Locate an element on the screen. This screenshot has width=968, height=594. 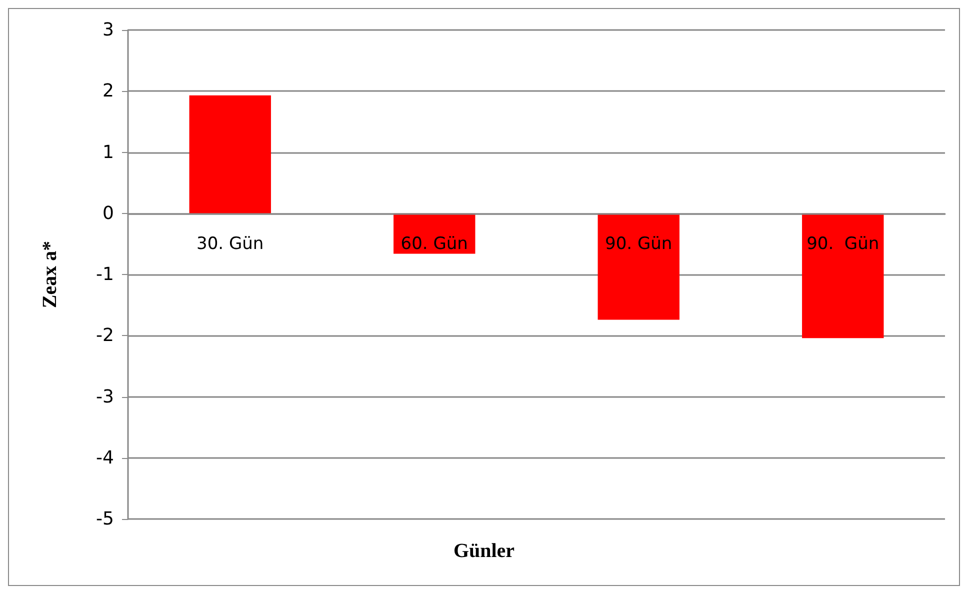
y-axis-title: Zeax a* is located at coordinates (50, 274).